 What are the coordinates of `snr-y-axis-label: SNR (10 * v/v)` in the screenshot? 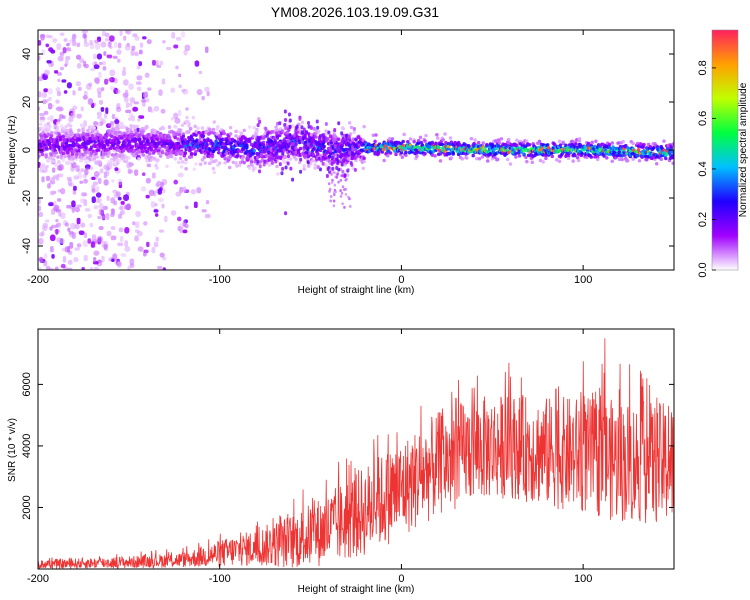 It's located at (12, 450).